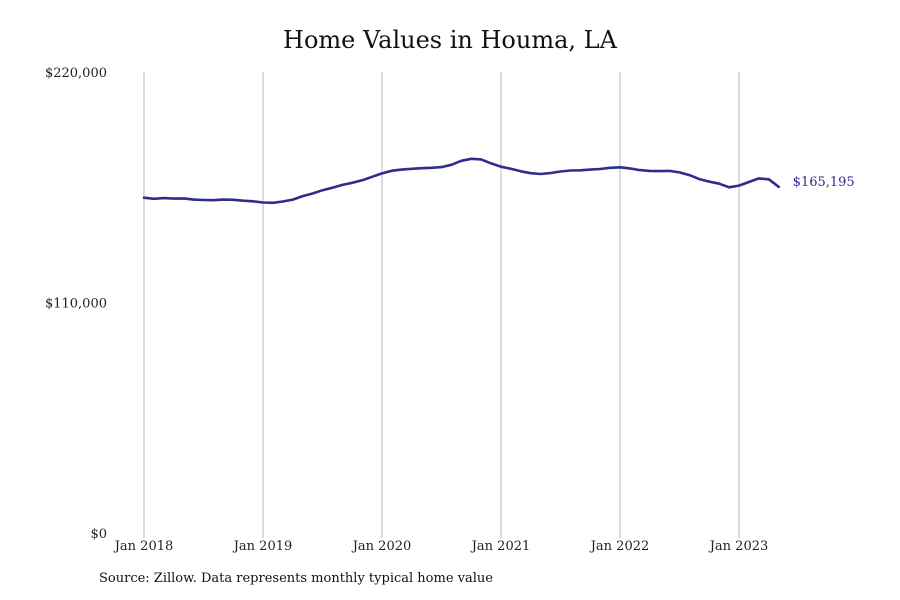 This screenshot has height=600, width=900. I want to click on x-tick-label: Jan 2022, so click(619, 546).